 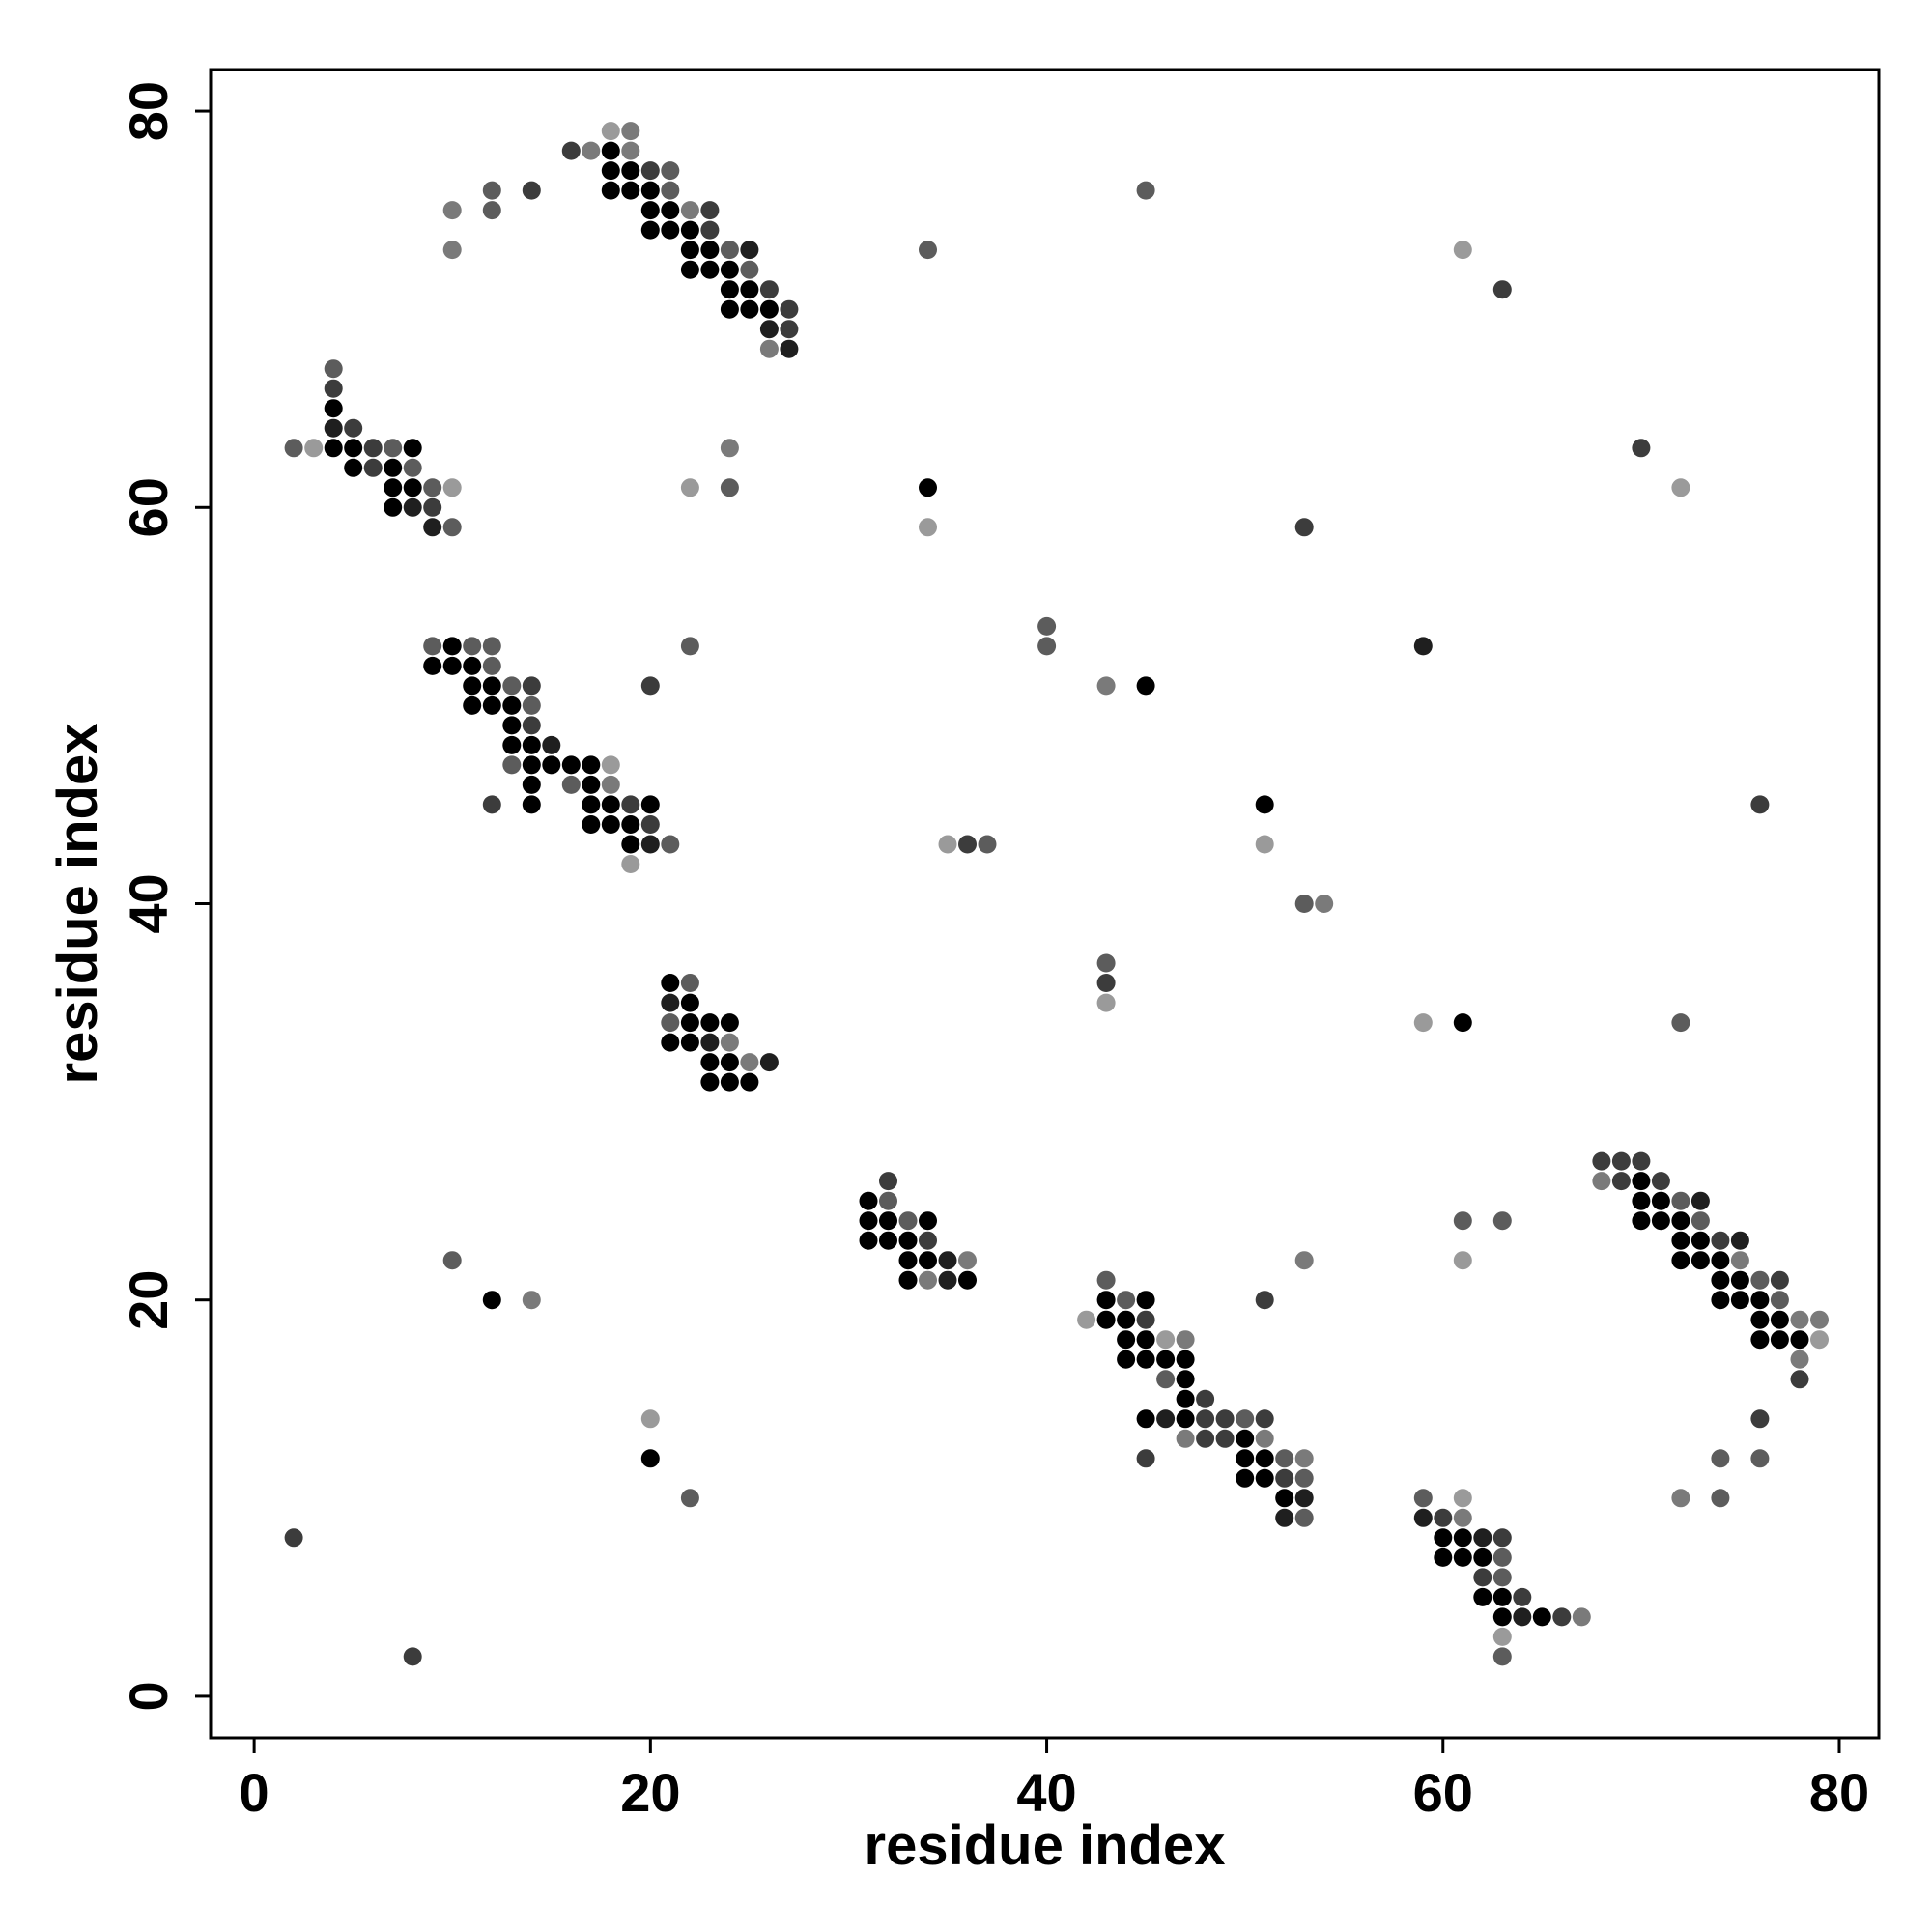 I want to click on x-tick-label: 60, so click(x=1443, y=1792).